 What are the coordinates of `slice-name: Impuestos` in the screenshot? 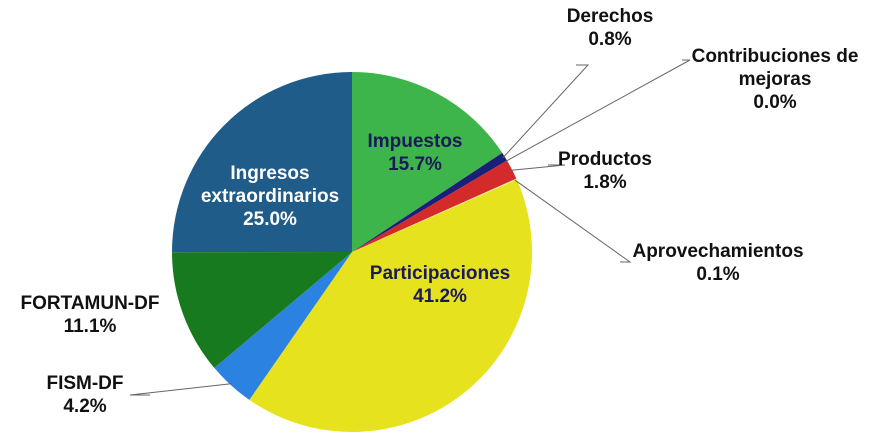 It's located at (415, 141).